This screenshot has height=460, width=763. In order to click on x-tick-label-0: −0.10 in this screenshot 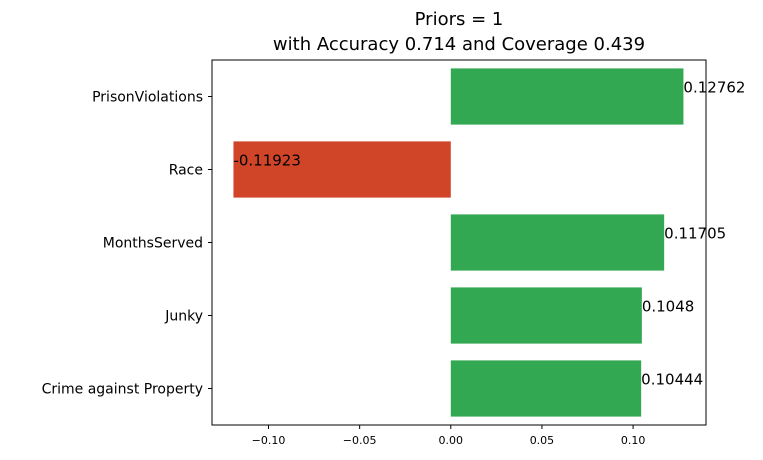, I will do `click(269, 440)`.